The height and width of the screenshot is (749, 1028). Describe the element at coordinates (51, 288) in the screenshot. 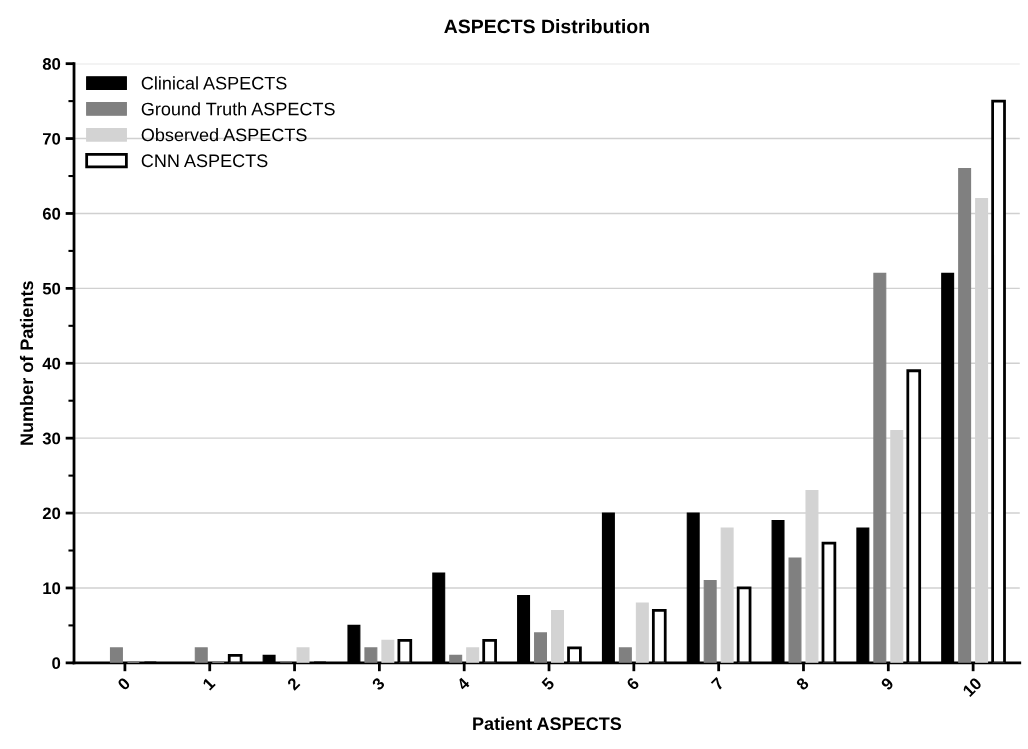

I see `y-tick-label: 50` at that location.